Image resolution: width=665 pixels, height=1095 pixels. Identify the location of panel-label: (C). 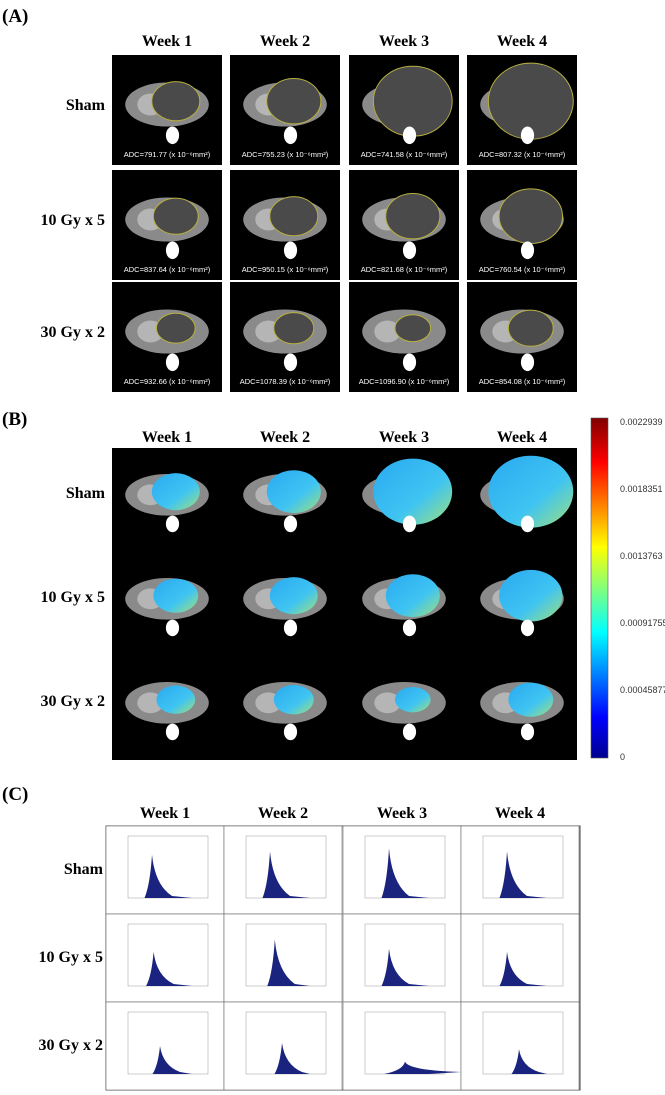
(15, 794).